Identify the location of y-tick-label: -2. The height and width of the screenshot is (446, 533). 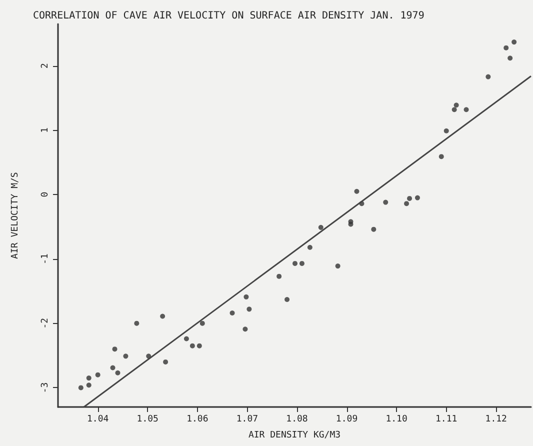
(45, 323).